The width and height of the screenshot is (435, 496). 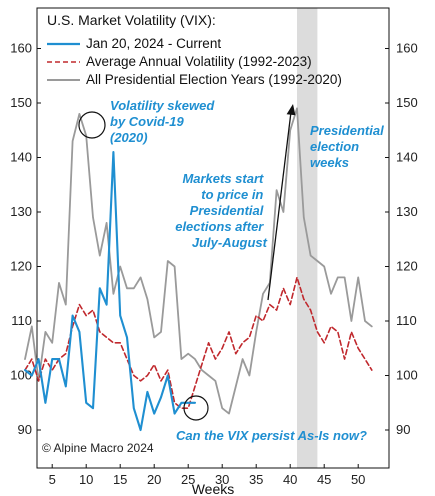 I want to click on annotation-election-line-2: election, so click(x=334, y=146).